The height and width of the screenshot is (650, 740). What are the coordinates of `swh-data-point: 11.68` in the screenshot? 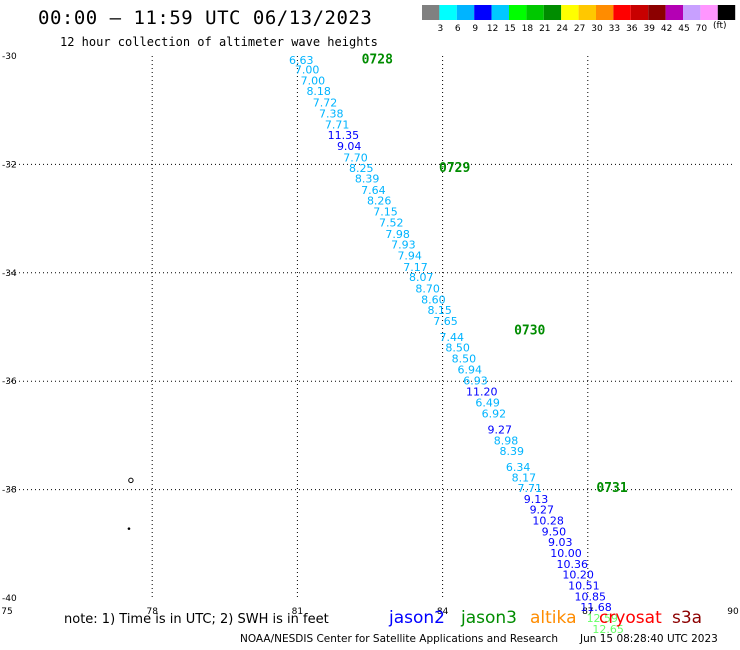 It's located at (596, 607).